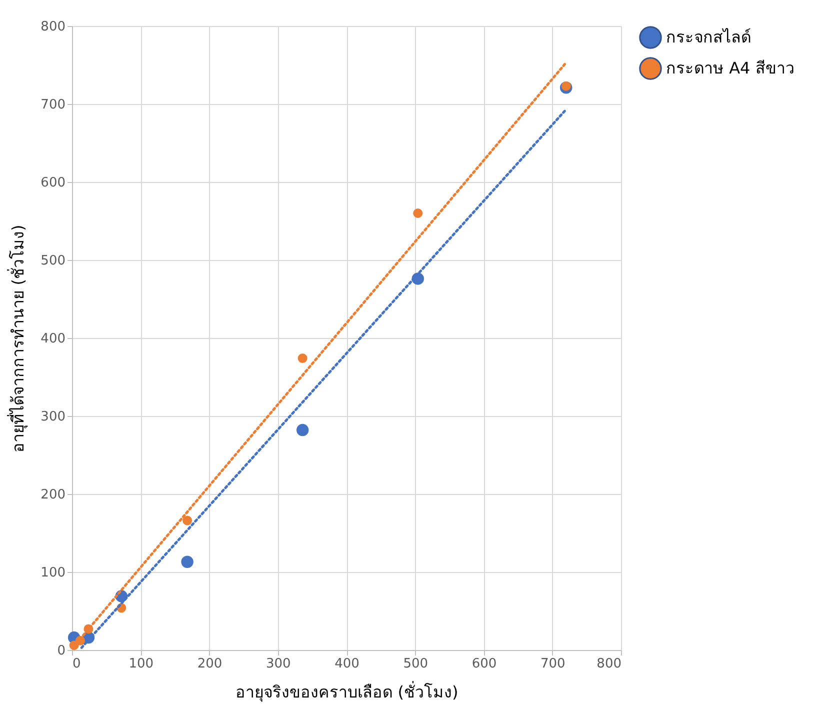 This screenshot has width=817, height=718. I want to click on x-tick-label: 300, so click(278, 664).